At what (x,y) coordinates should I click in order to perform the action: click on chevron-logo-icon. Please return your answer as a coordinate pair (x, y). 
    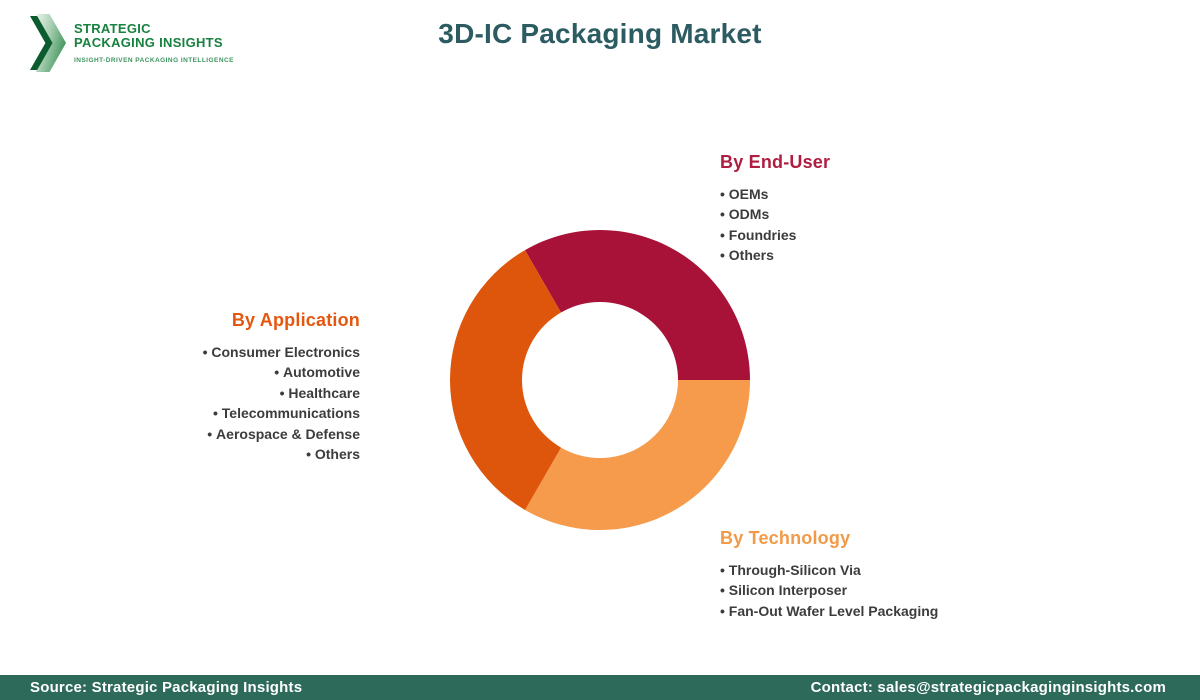
    Looking at the image, I should click on (51, 43).